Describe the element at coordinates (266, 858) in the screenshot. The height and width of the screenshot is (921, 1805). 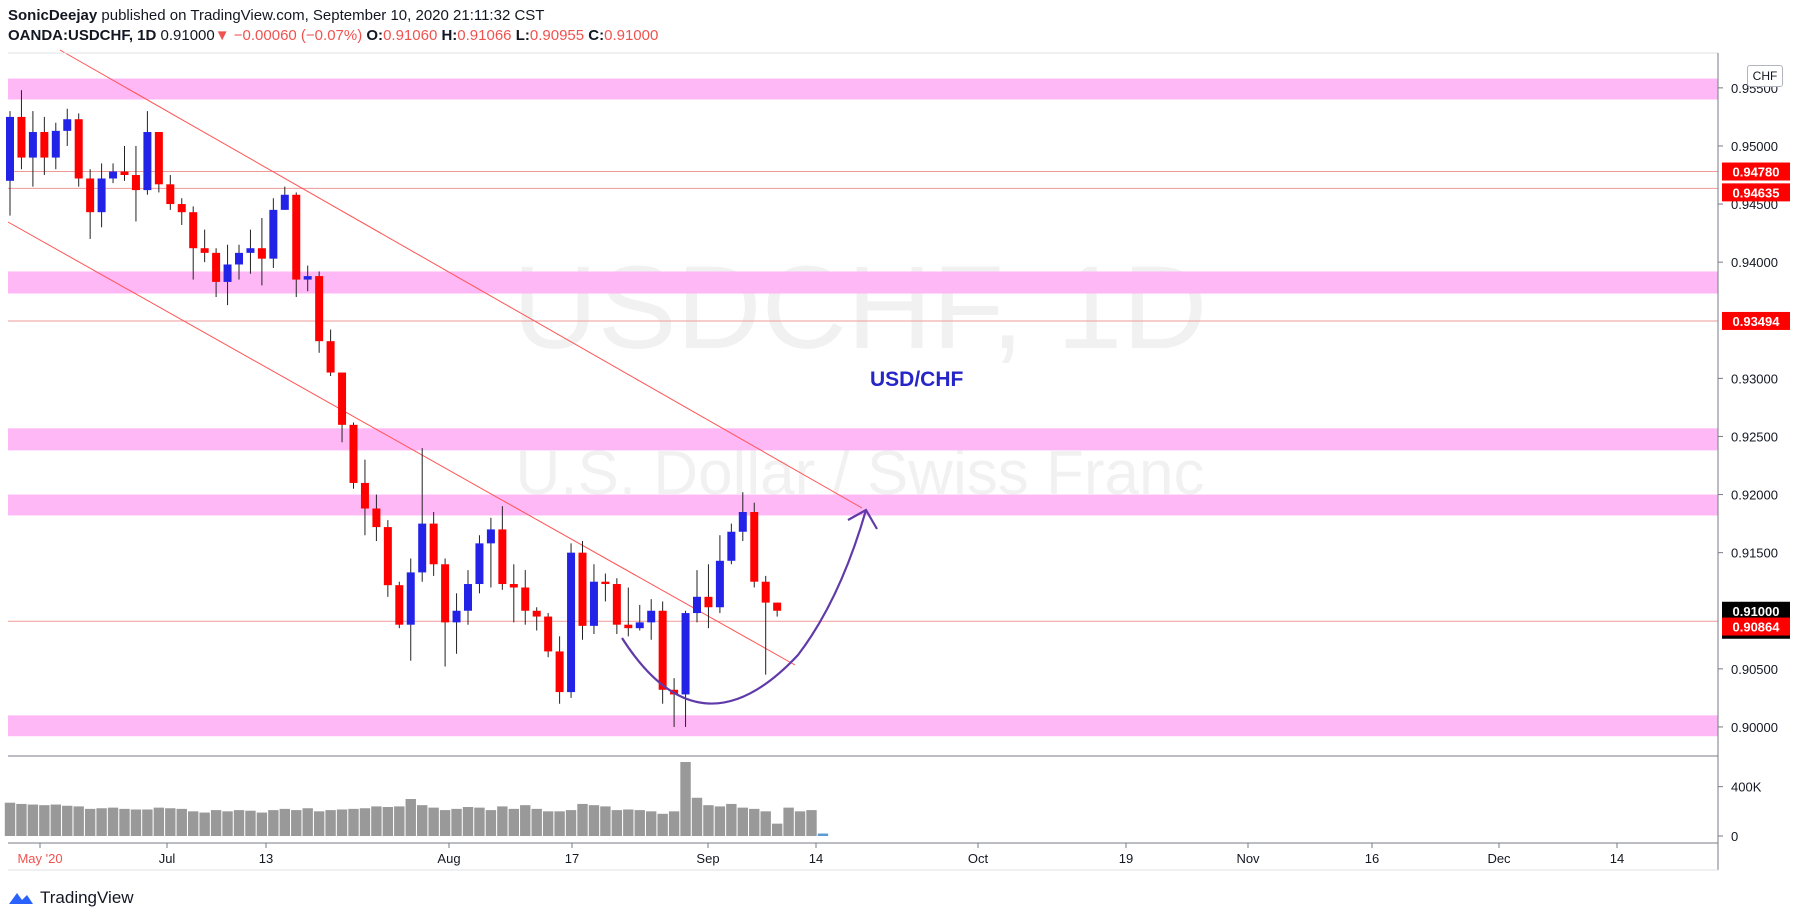
I see `time-tick-label: 13` at that location.